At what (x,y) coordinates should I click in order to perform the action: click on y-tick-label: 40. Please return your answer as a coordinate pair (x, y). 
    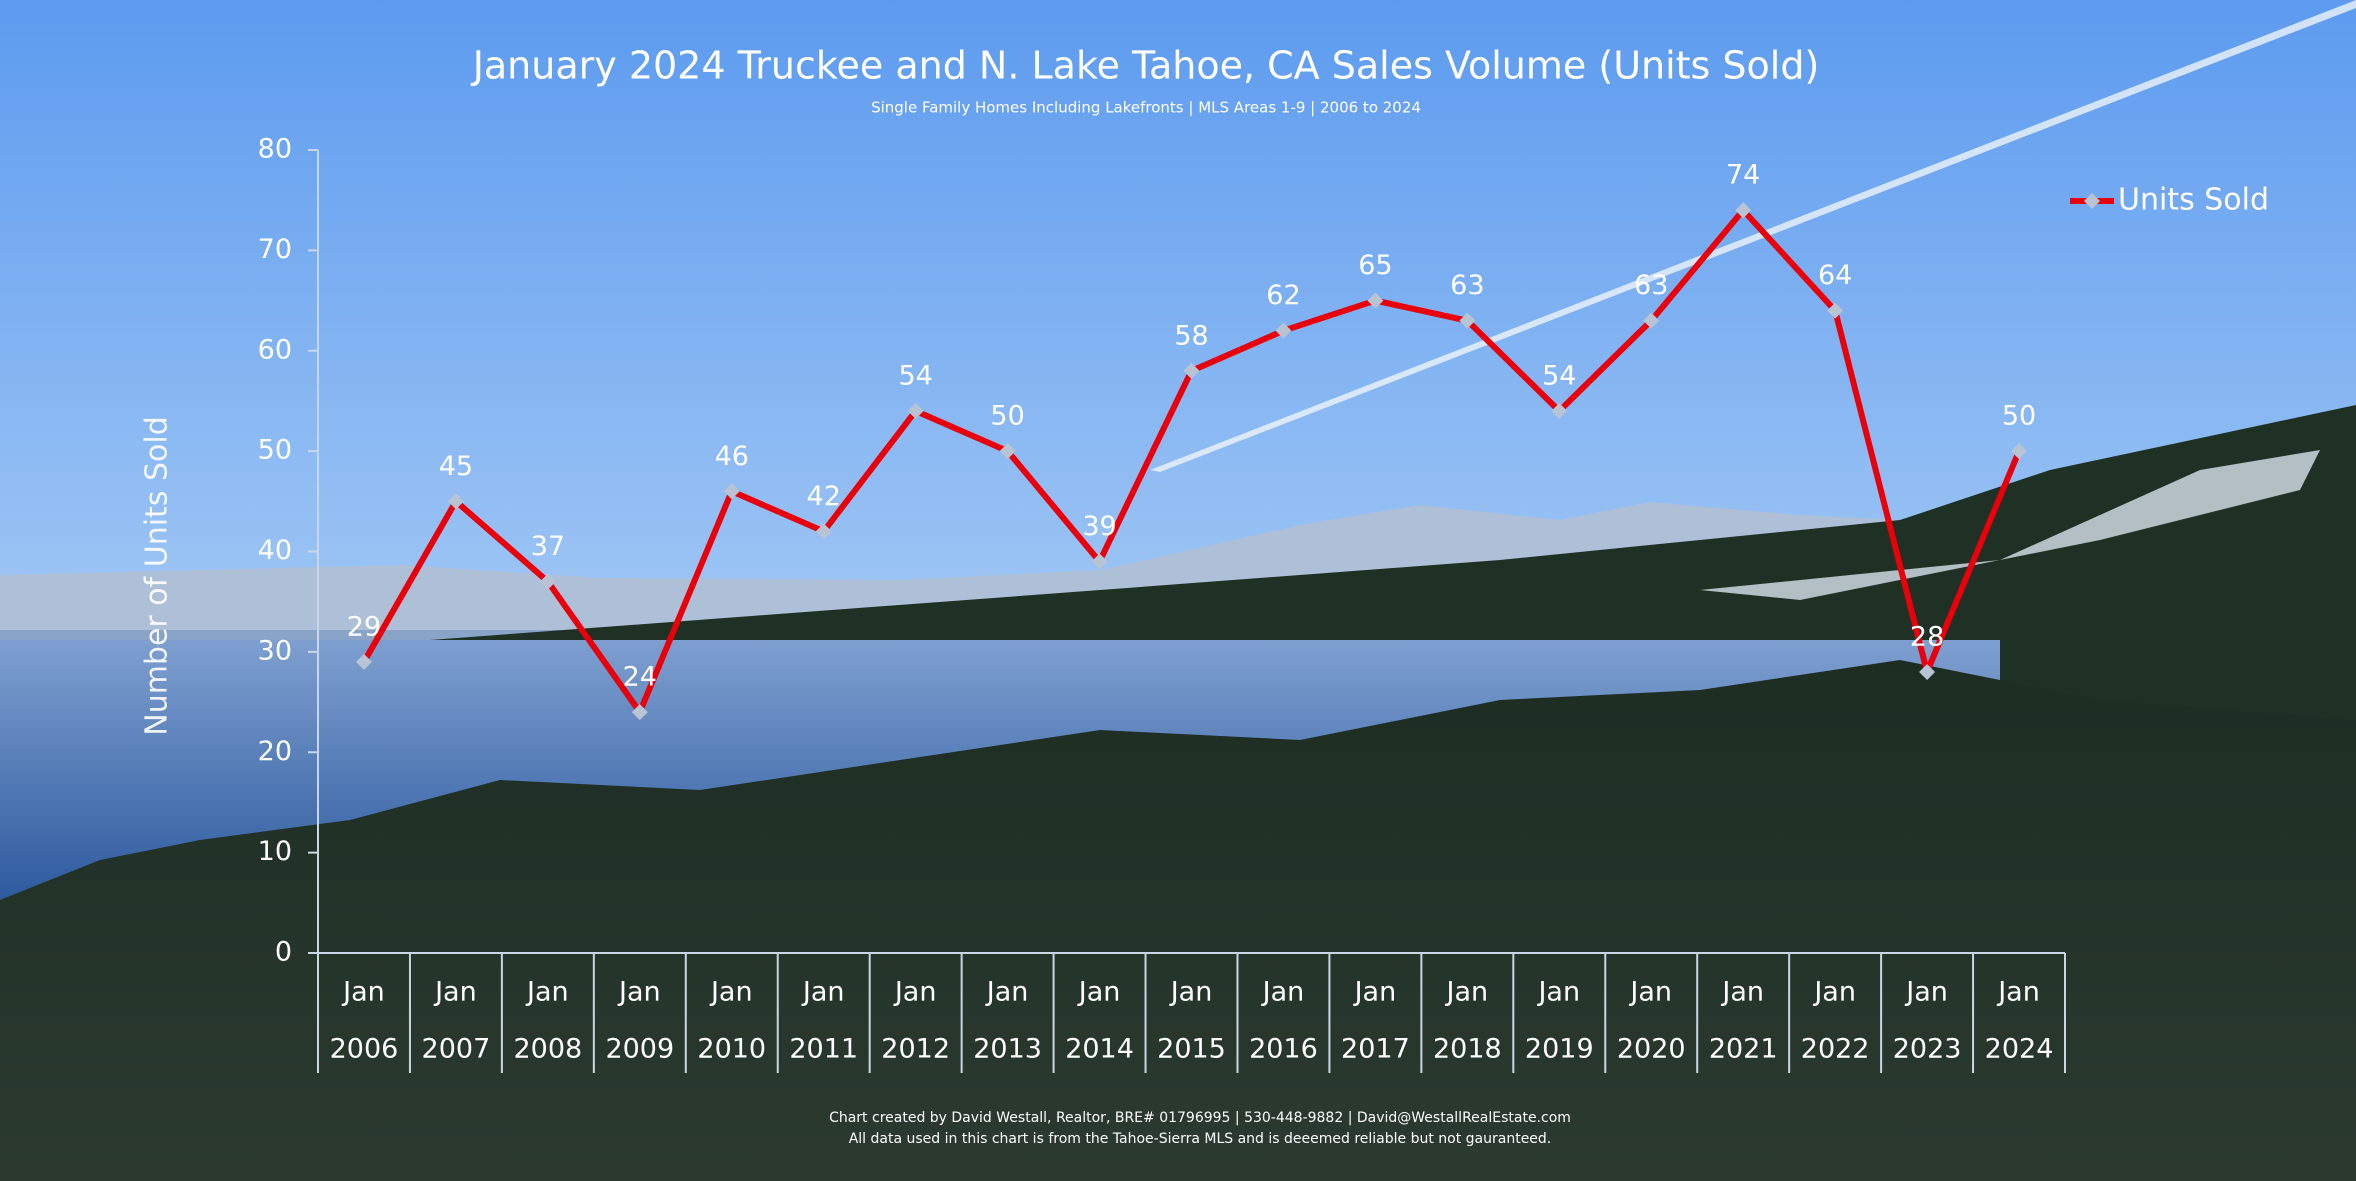
    Looking at the image, I should click on (275, 550).